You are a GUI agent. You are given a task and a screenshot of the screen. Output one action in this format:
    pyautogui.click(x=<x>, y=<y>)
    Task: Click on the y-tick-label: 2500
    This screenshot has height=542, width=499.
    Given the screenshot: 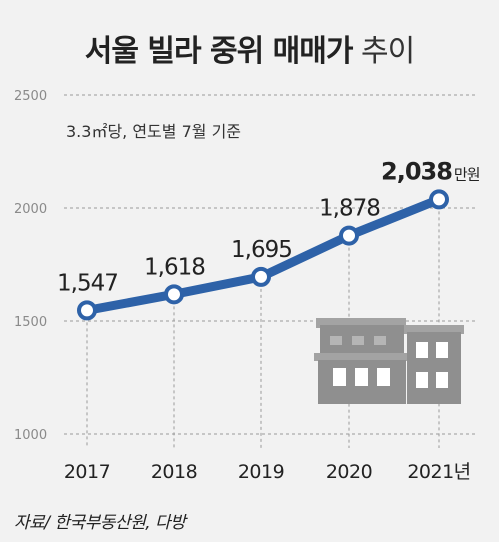 What is the action you would take?
    pyautogui.click(x=30, y=96)
    